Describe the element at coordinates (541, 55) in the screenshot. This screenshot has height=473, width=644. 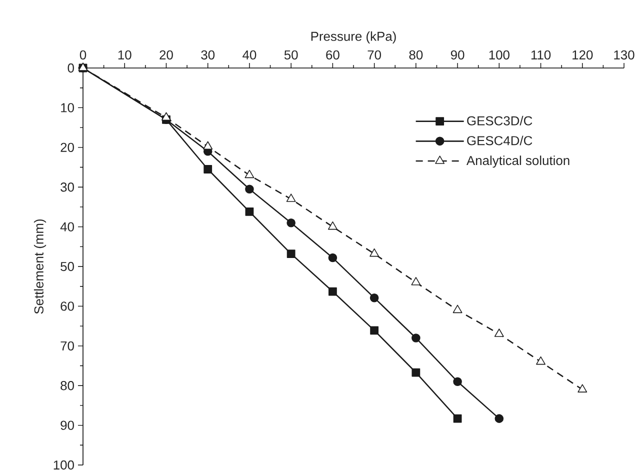
I see `x-tick-label: 110` at that location.